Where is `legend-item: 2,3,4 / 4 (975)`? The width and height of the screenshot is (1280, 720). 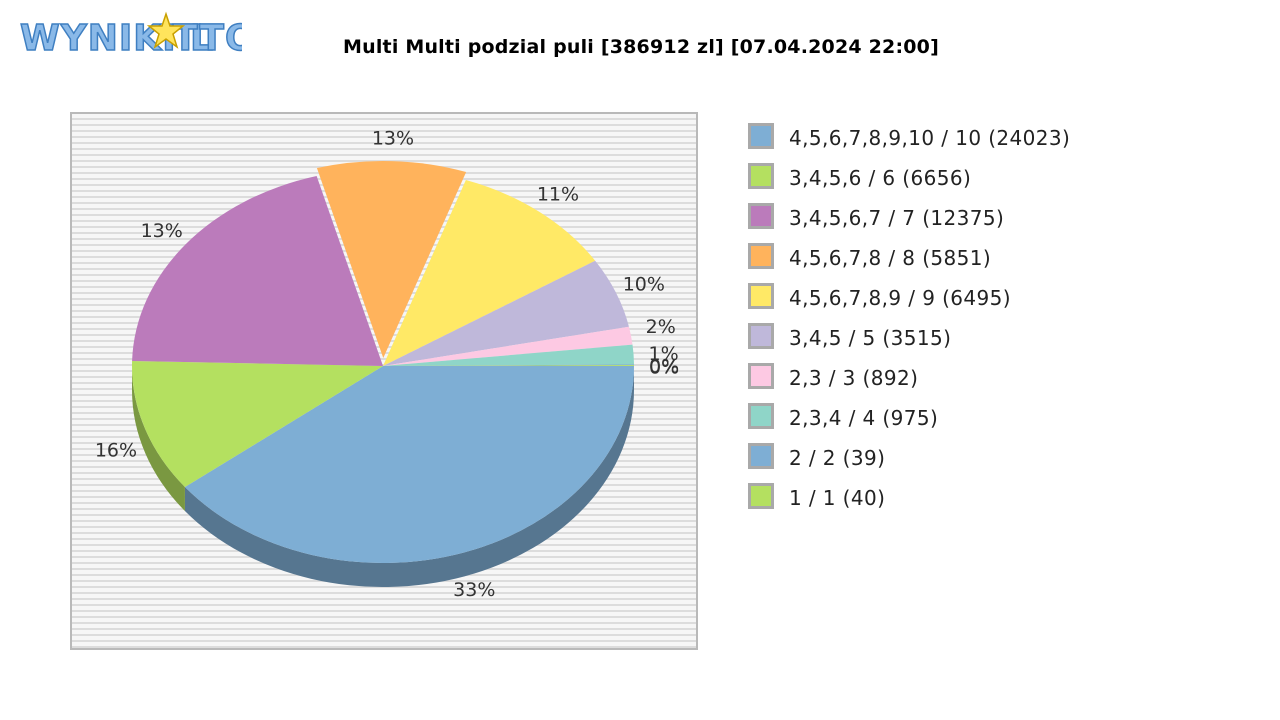
legend-item: 2,3,4 / 4 (975) is located at coordinates (998, 418).